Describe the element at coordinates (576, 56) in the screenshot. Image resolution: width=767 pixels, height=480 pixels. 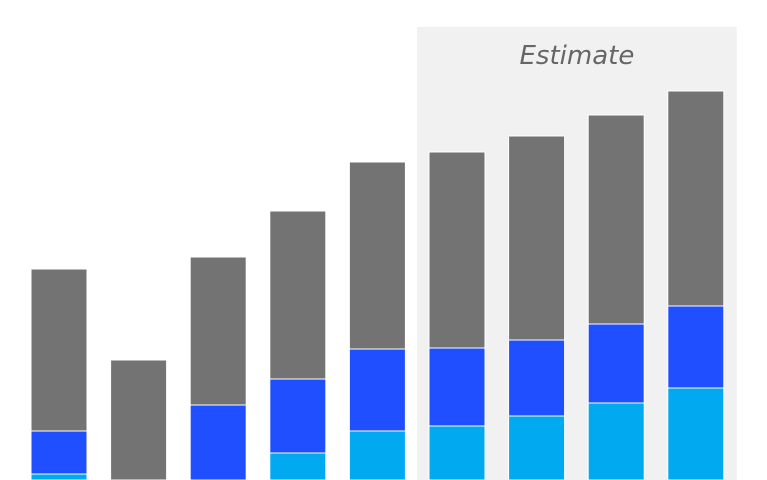
I see `estimate-label: Estimate` at that location.